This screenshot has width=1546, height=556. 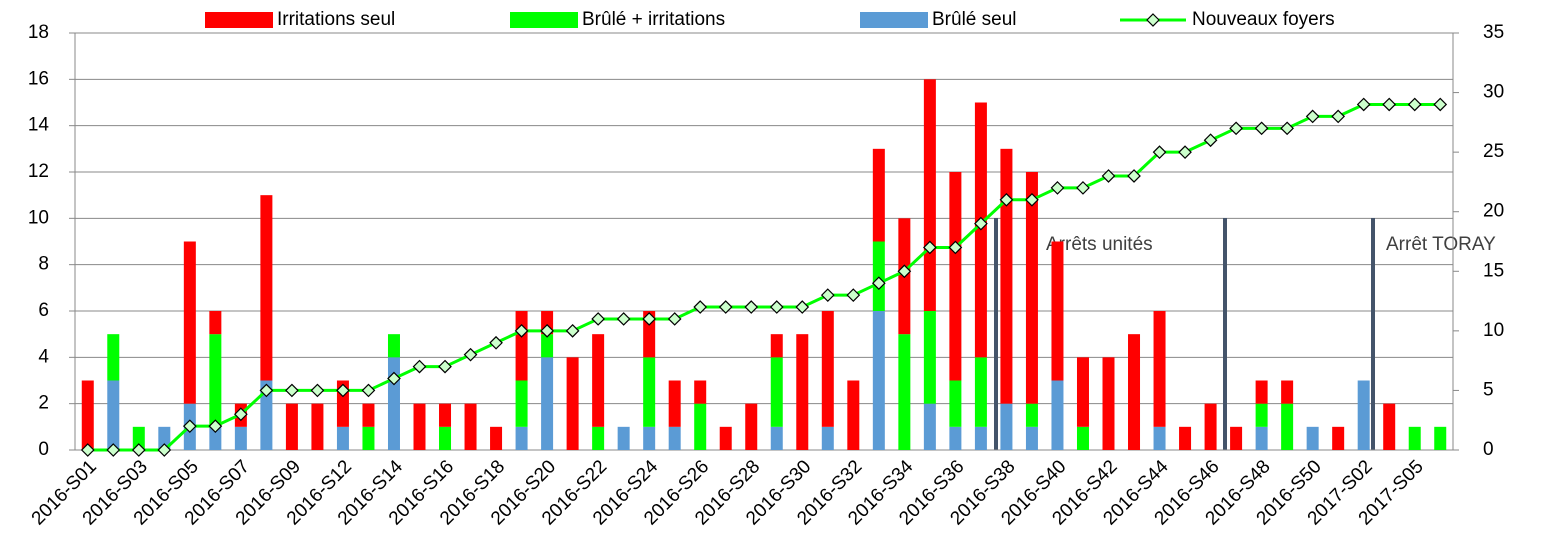 What do you see at coordinates (38, 171) in the screenshot?
I see `y-tick-label: 12` at bounding box center [38, 171].